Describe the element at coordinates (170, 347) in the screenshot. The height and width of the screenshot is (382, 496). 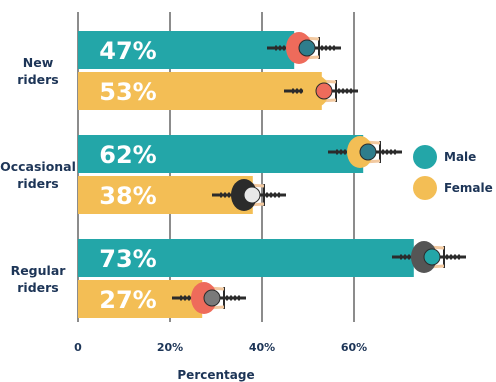
I see `x-tick-label: 20%` at that location.